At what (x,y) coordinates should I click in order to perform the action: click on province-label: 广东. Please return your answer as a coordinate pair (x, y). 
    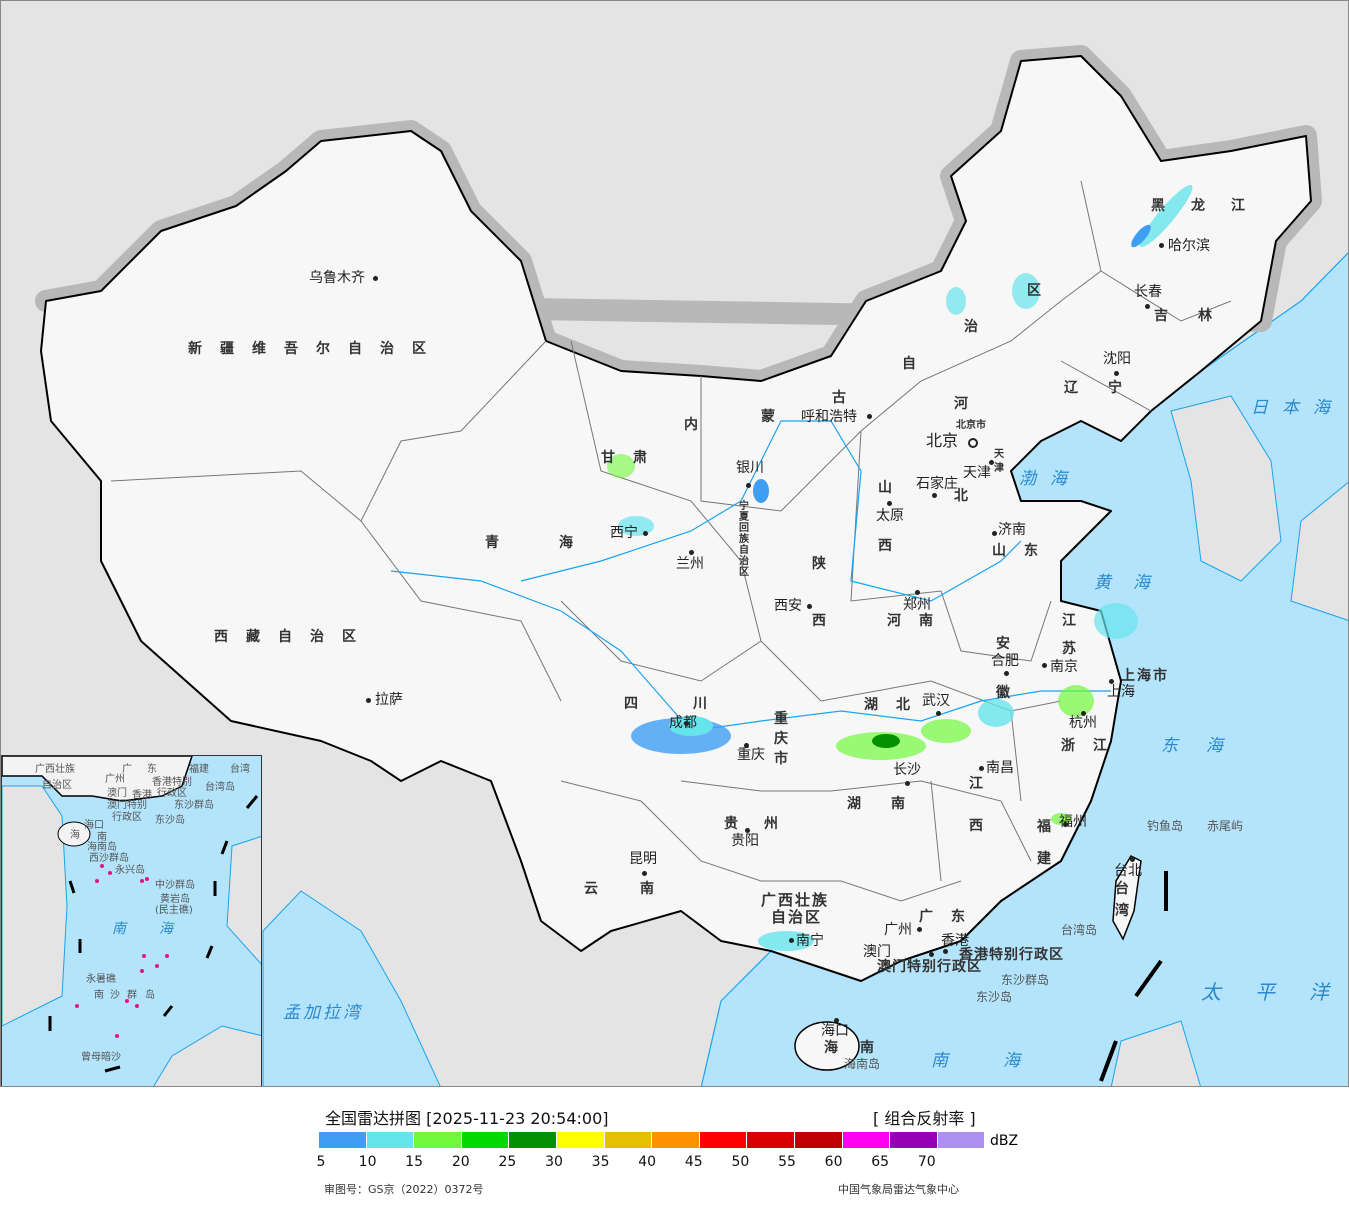
    Looking at the image, I should click on (951, 917).